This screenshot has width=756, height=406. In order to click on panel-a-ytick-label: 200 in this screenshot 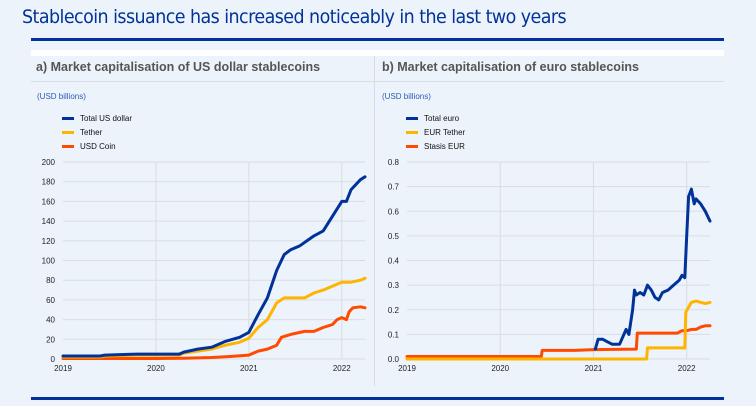, I will do `click(49, 162)`.